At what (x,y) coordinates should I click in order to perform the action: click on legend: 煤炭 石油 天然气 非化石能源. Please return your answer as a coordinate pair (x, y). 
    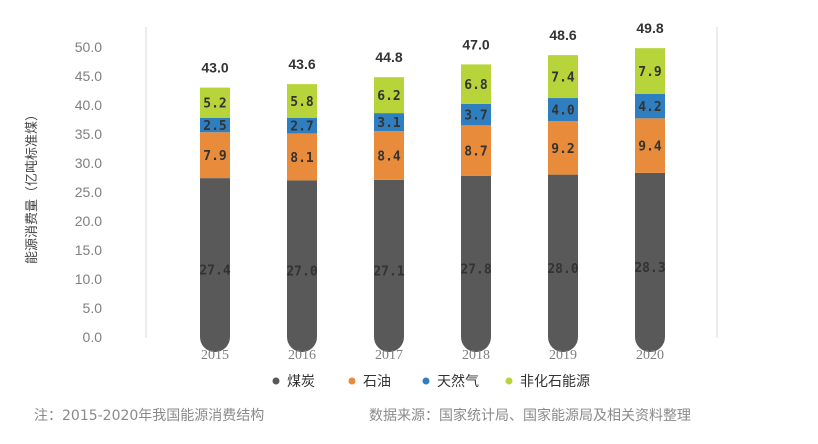
    Looking at the image, I should click on (431, 381).